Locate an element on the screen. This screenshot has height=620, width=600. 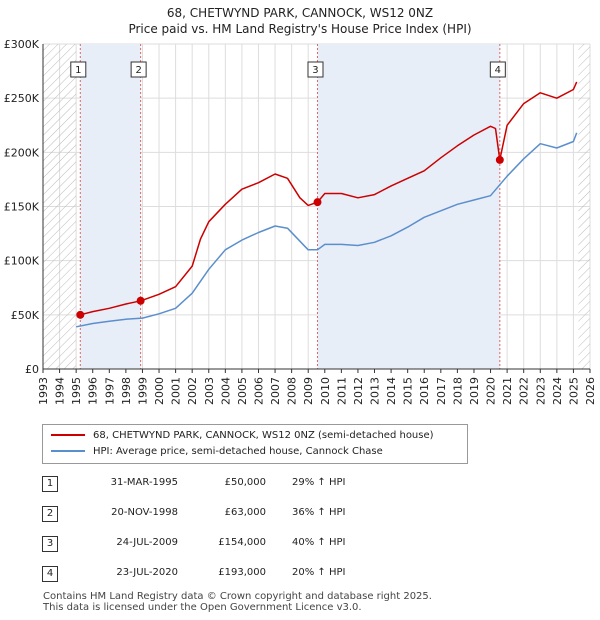
x-tick-label: 1996 is located at coordinates (93, 391).